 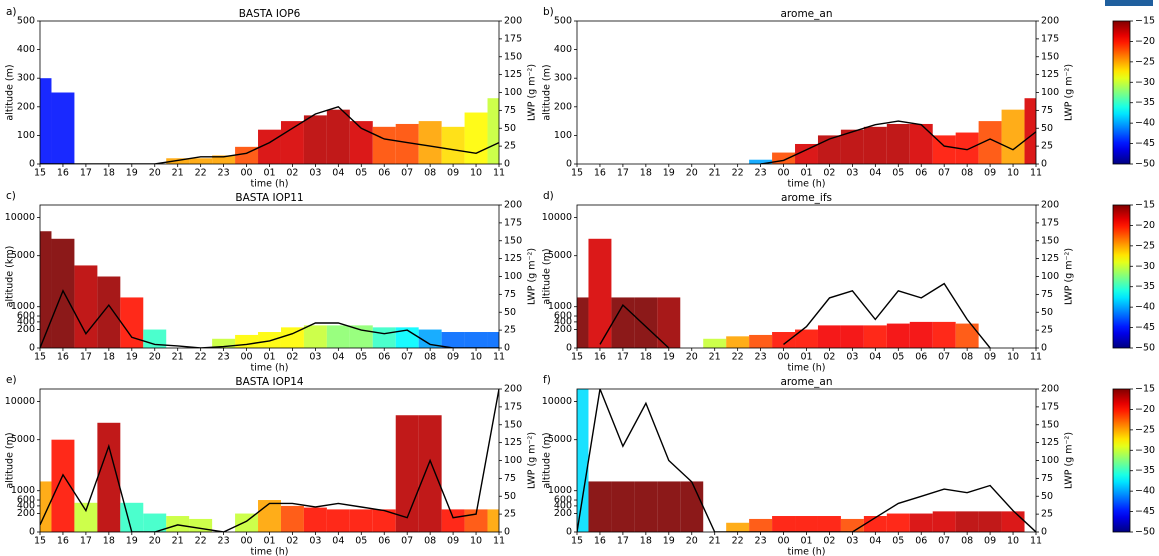 What do you see at coordinates (532, 460) in the screenshot?
I see `y2-axis-label: LWP (g m⁻²)` at bounding box center [532, 460].